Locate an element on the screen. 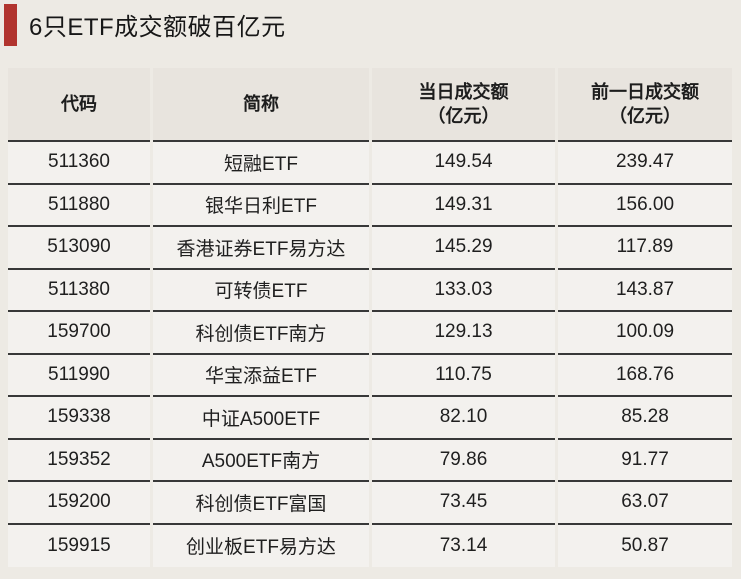 The height and width of the screenshot is (579, 741). col-header-code-line1: 代码 is located at coordinates (79, 103).